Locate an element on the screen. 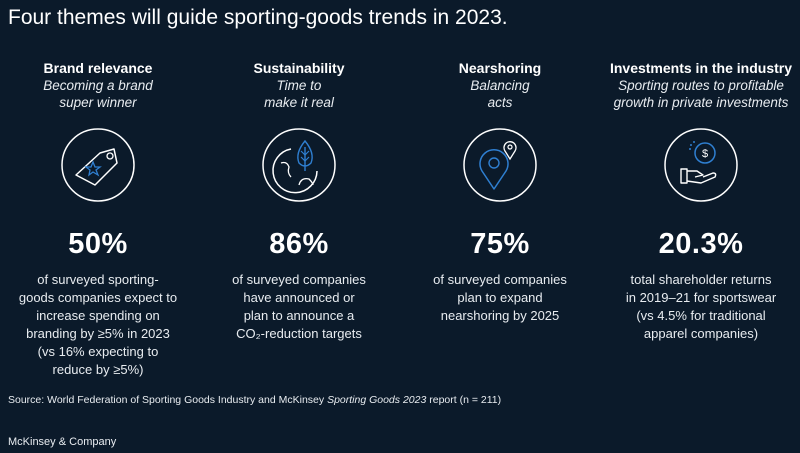 The height and width of the screenshot is (453, 800). theme-heading: Sustainability is located at coordinates (299, 68).